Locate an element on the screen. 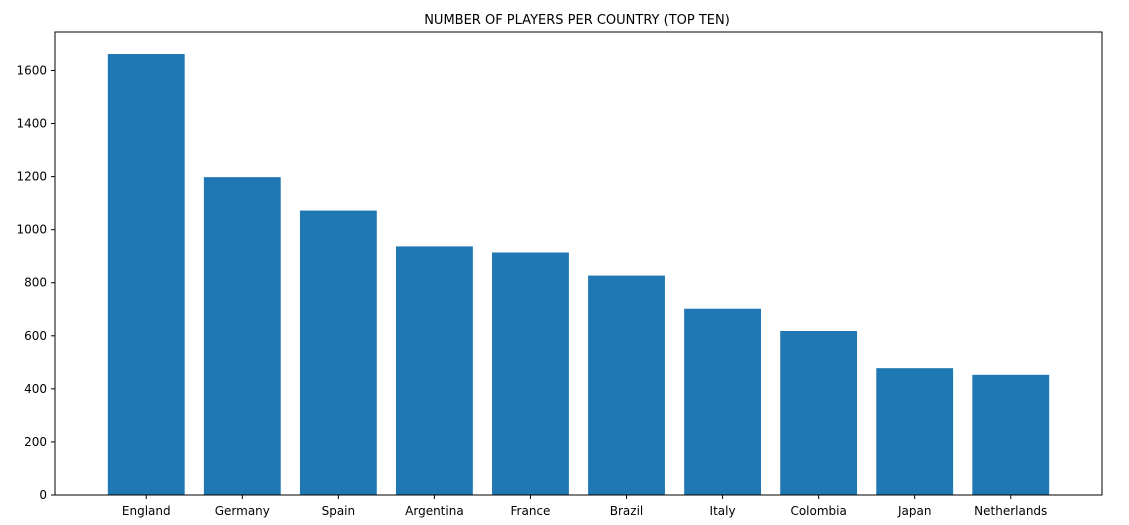 The width and height of the screenshot is (1129, 525). y-tick-label: 200 is located at coordinates (35, 442).